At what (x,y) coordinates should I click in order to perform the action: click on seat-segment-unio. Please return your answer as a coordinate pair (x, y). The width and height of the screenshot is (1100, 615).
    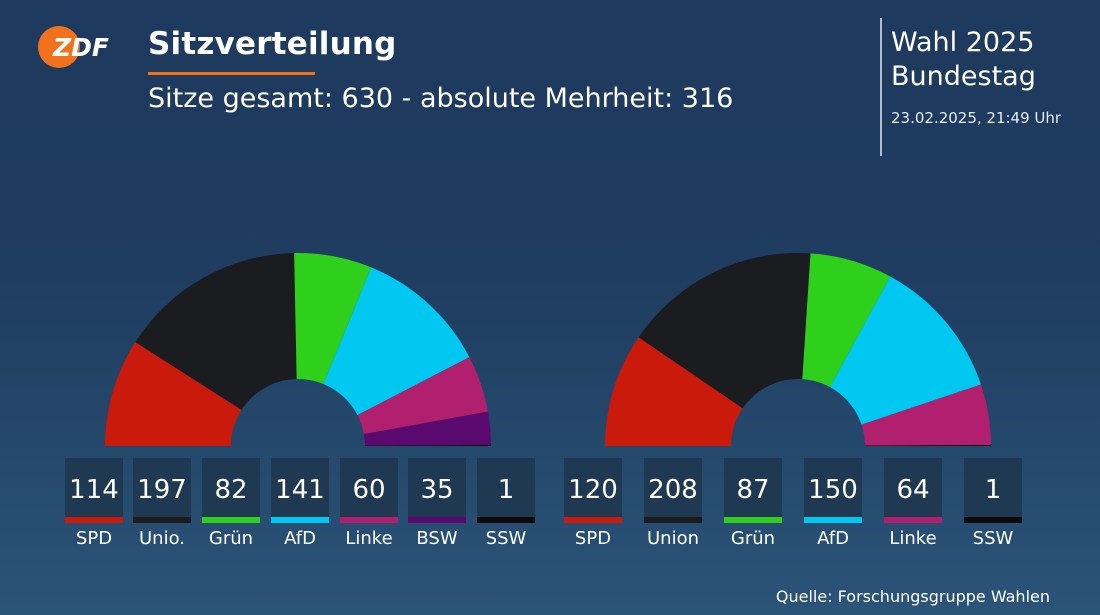
    Looking at the image, I should click on (216, 331).